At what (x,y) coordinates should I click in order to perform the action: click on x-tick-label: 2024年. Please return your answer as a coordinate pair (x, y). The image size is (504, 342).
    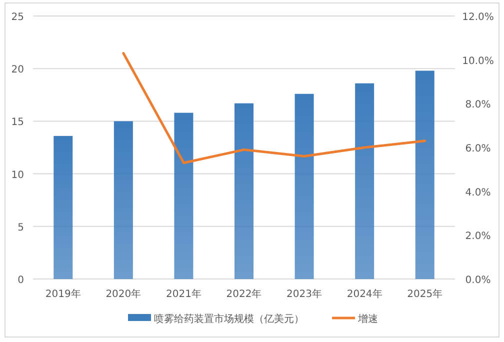
    Looking at the image, I should click on (364, 294).